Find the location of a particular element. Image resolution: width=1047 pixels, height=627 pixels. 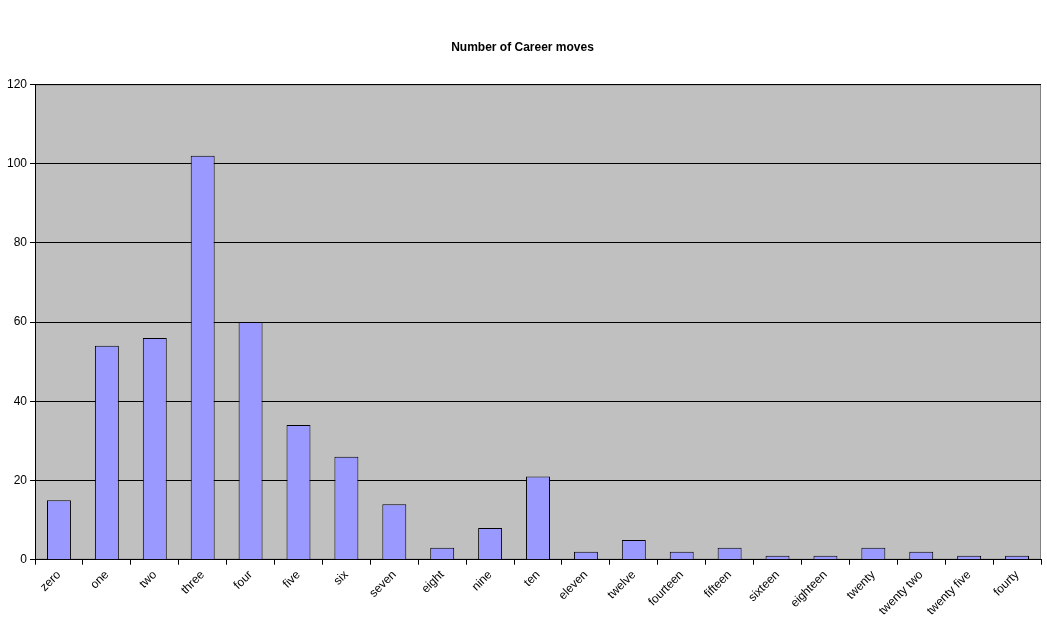

y-tick-label: 60 is located at coordinates (20, 321).